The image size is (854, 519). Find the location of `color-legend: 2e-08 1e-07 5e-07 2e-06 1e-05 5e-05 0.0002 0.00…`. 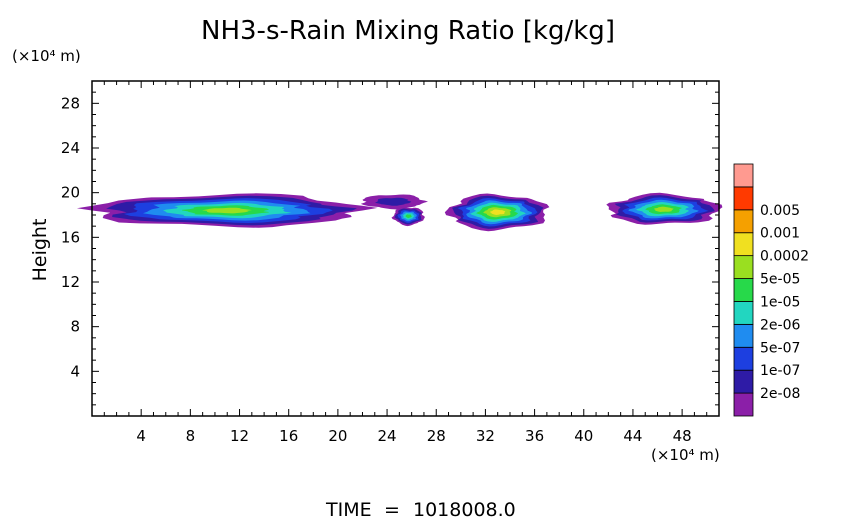

color-legend: 2e-08 1e-07 5e-07 2e-06 1e-05 5e-05 0.0002 0.00… is located at coordinates (771, 290).